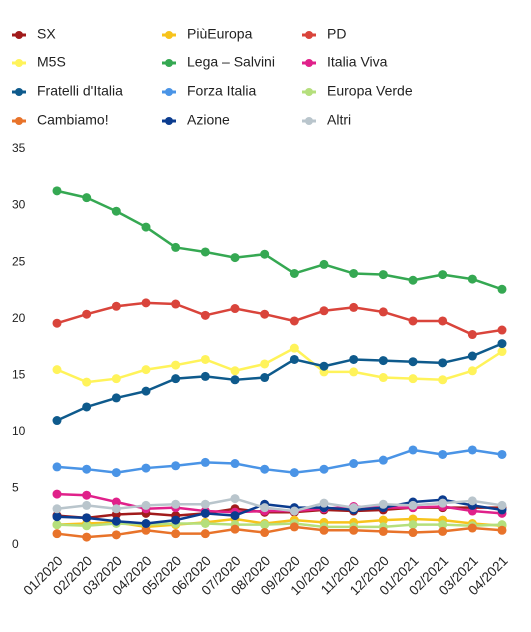 Image resolution: width=531 pixels, height=632 pixels. I want to click on legend-label: Azione, so click(208, 120).